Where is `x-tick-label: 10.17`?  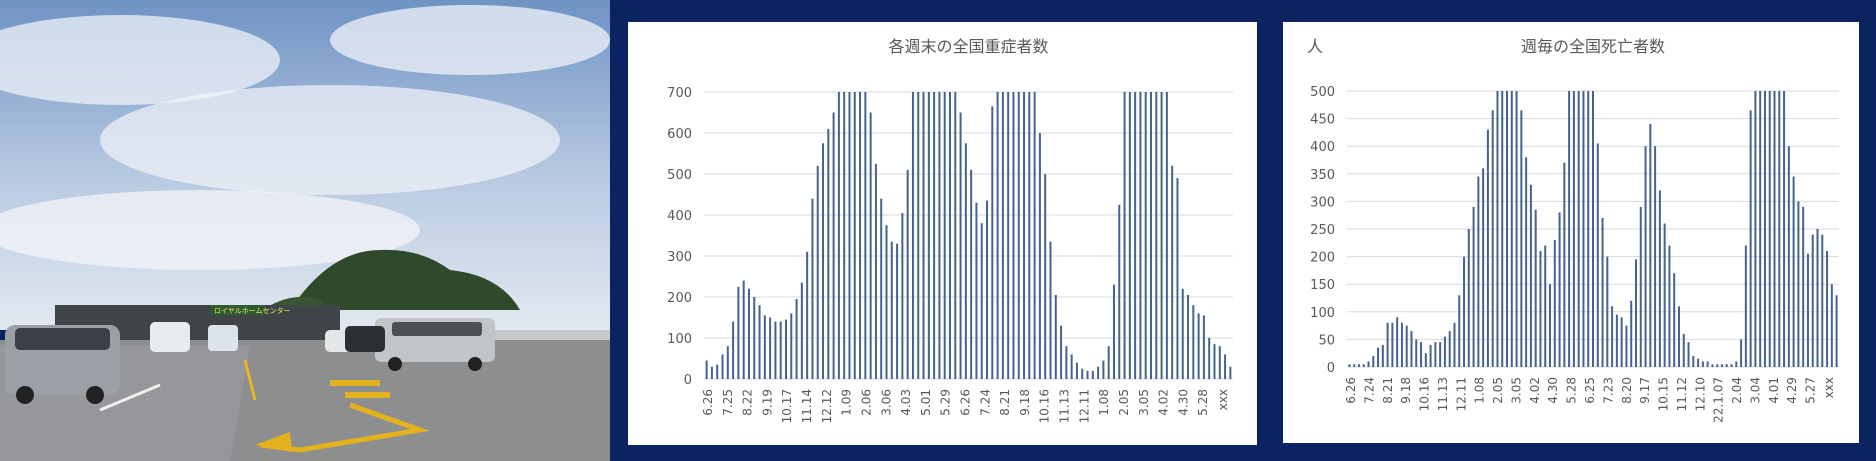
x-tick-label: 10.17 is located at coordinates (787, 406).